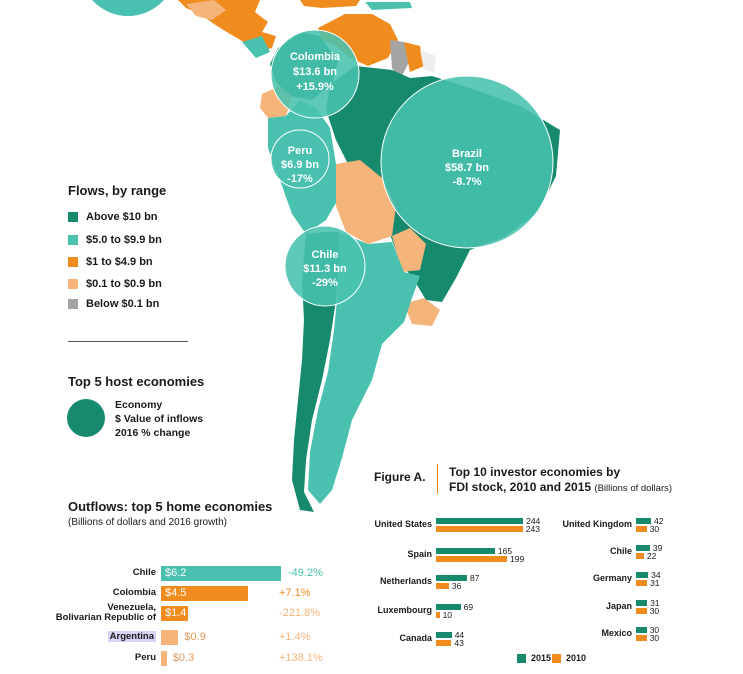  I want to click on investor-value-2010-4: 43, so click(458, 643).